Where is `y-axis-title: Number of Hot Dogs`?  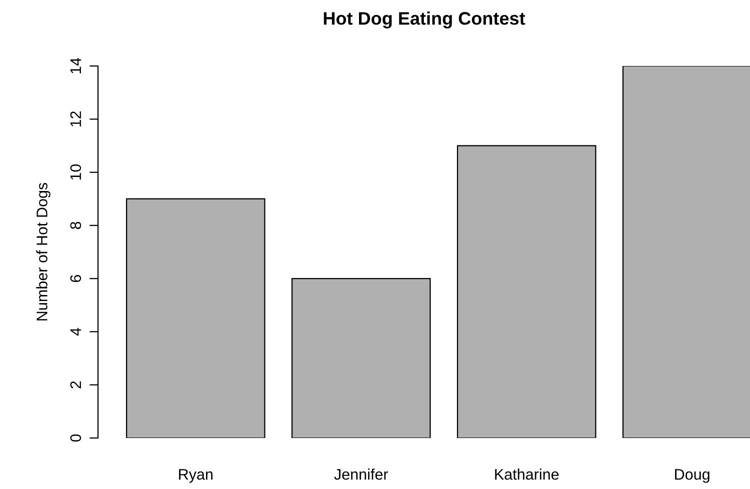 y-axis-title: Number of Hot Dogs is located at coordinates (43, 251).